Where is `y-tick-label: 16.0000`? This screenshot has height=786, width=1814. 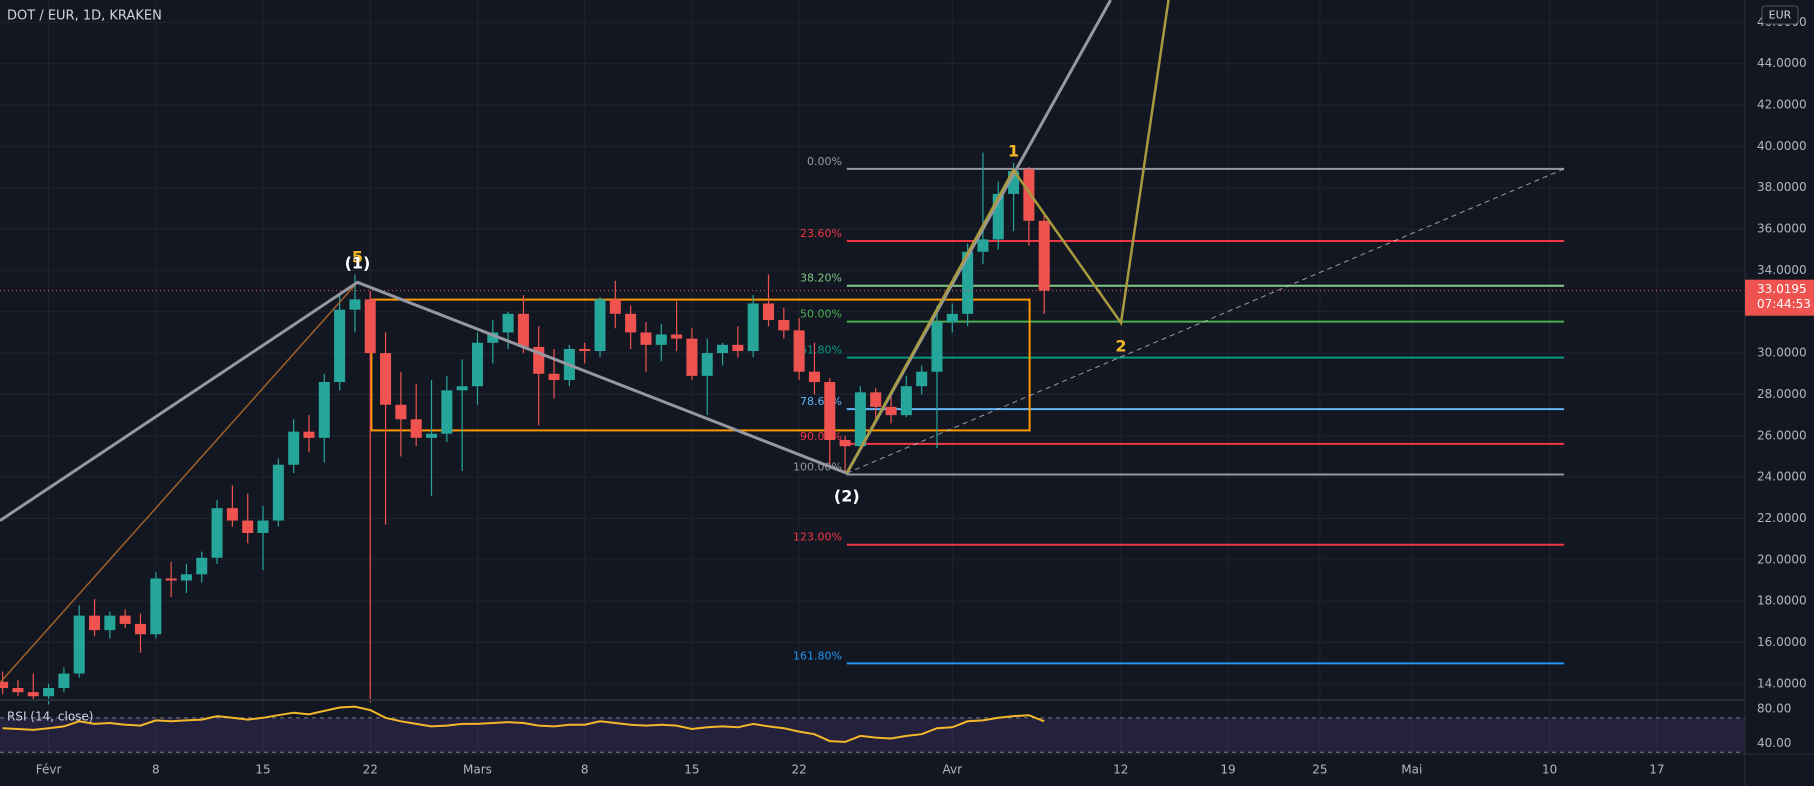 y-tick-label: 16.0000 is located at coordinates (1782, 642).